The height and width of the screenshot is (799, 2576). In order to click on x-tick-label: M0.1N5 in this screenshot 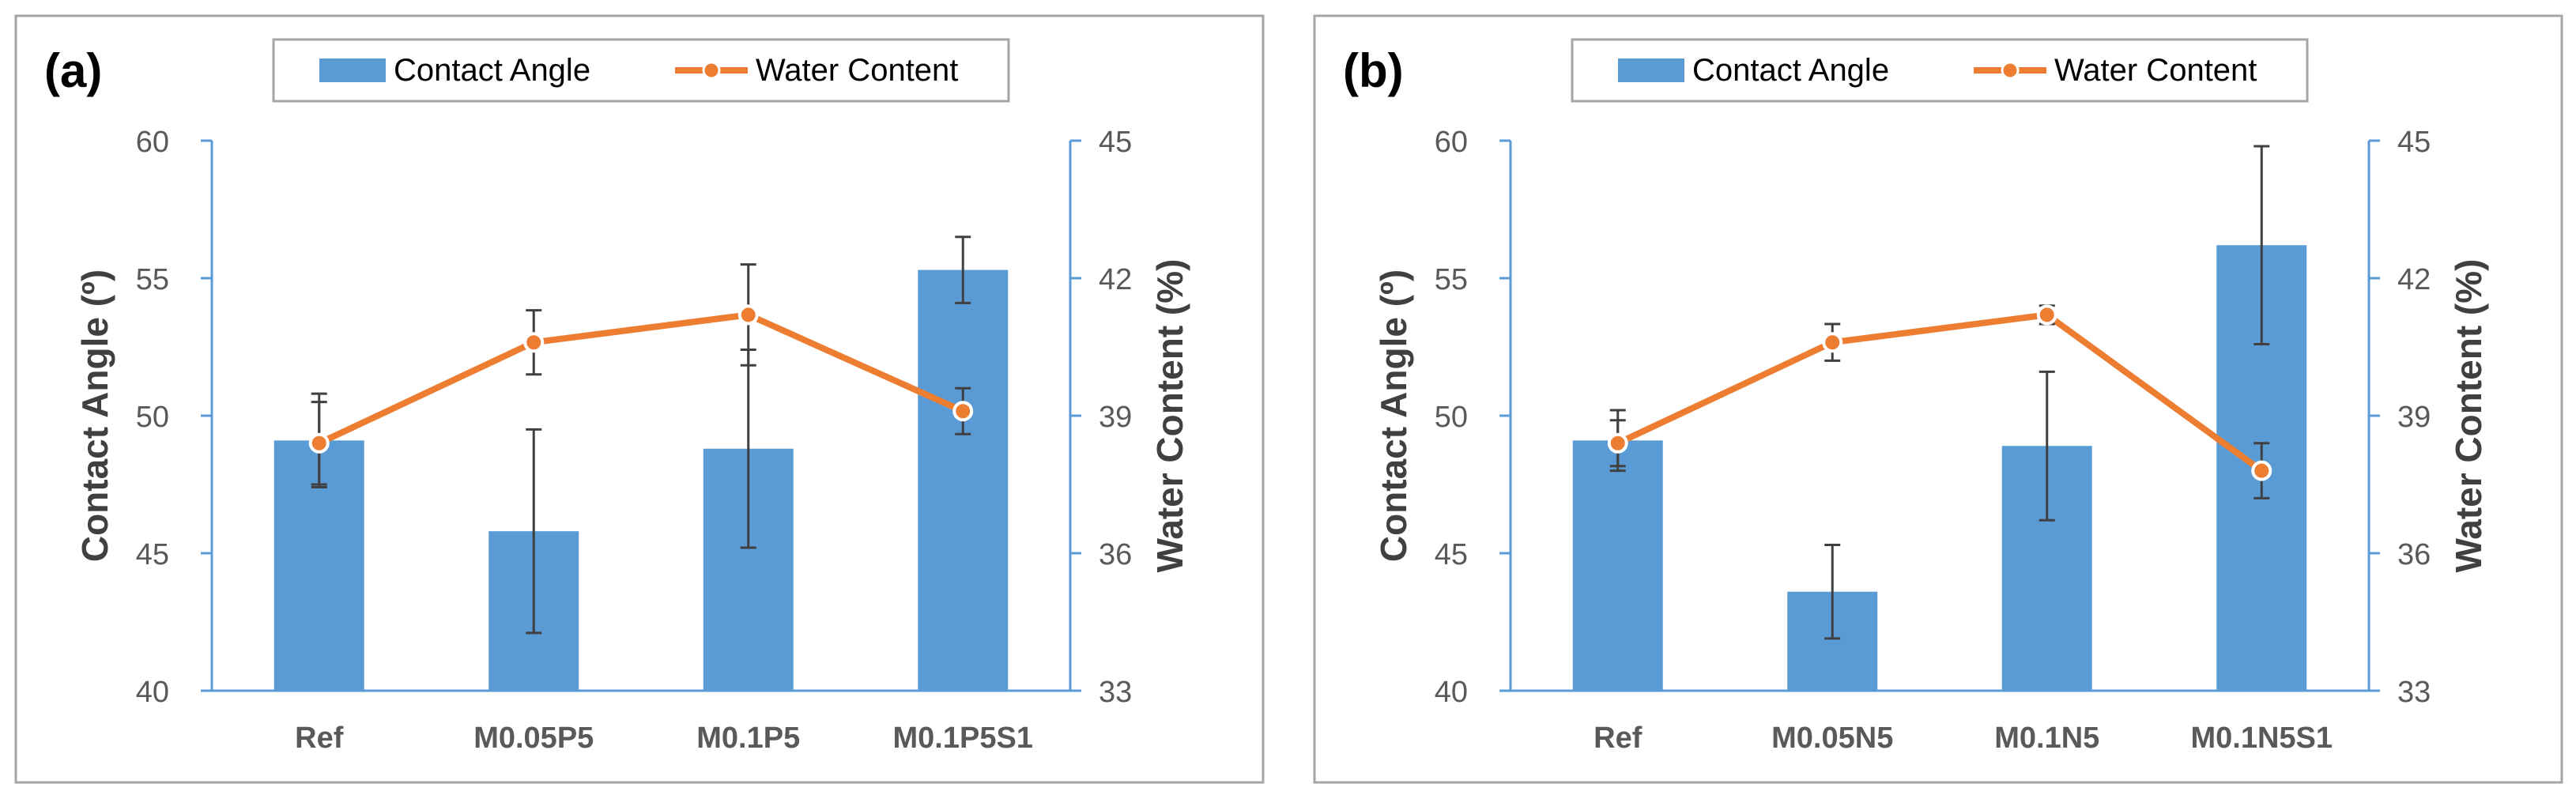, I will do `click(2046, 738)`.